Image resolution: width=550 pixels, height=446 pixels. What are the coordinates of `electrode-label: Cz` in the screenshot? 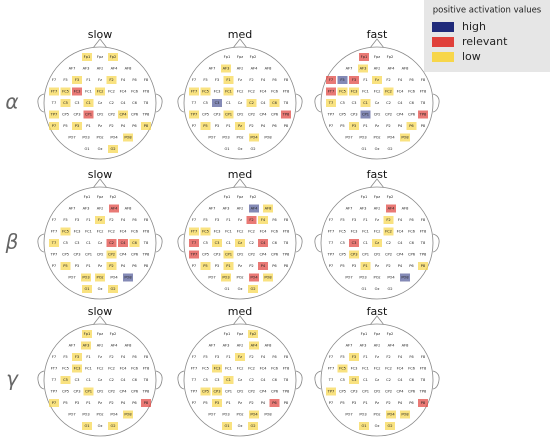 It's located at (100, 103).